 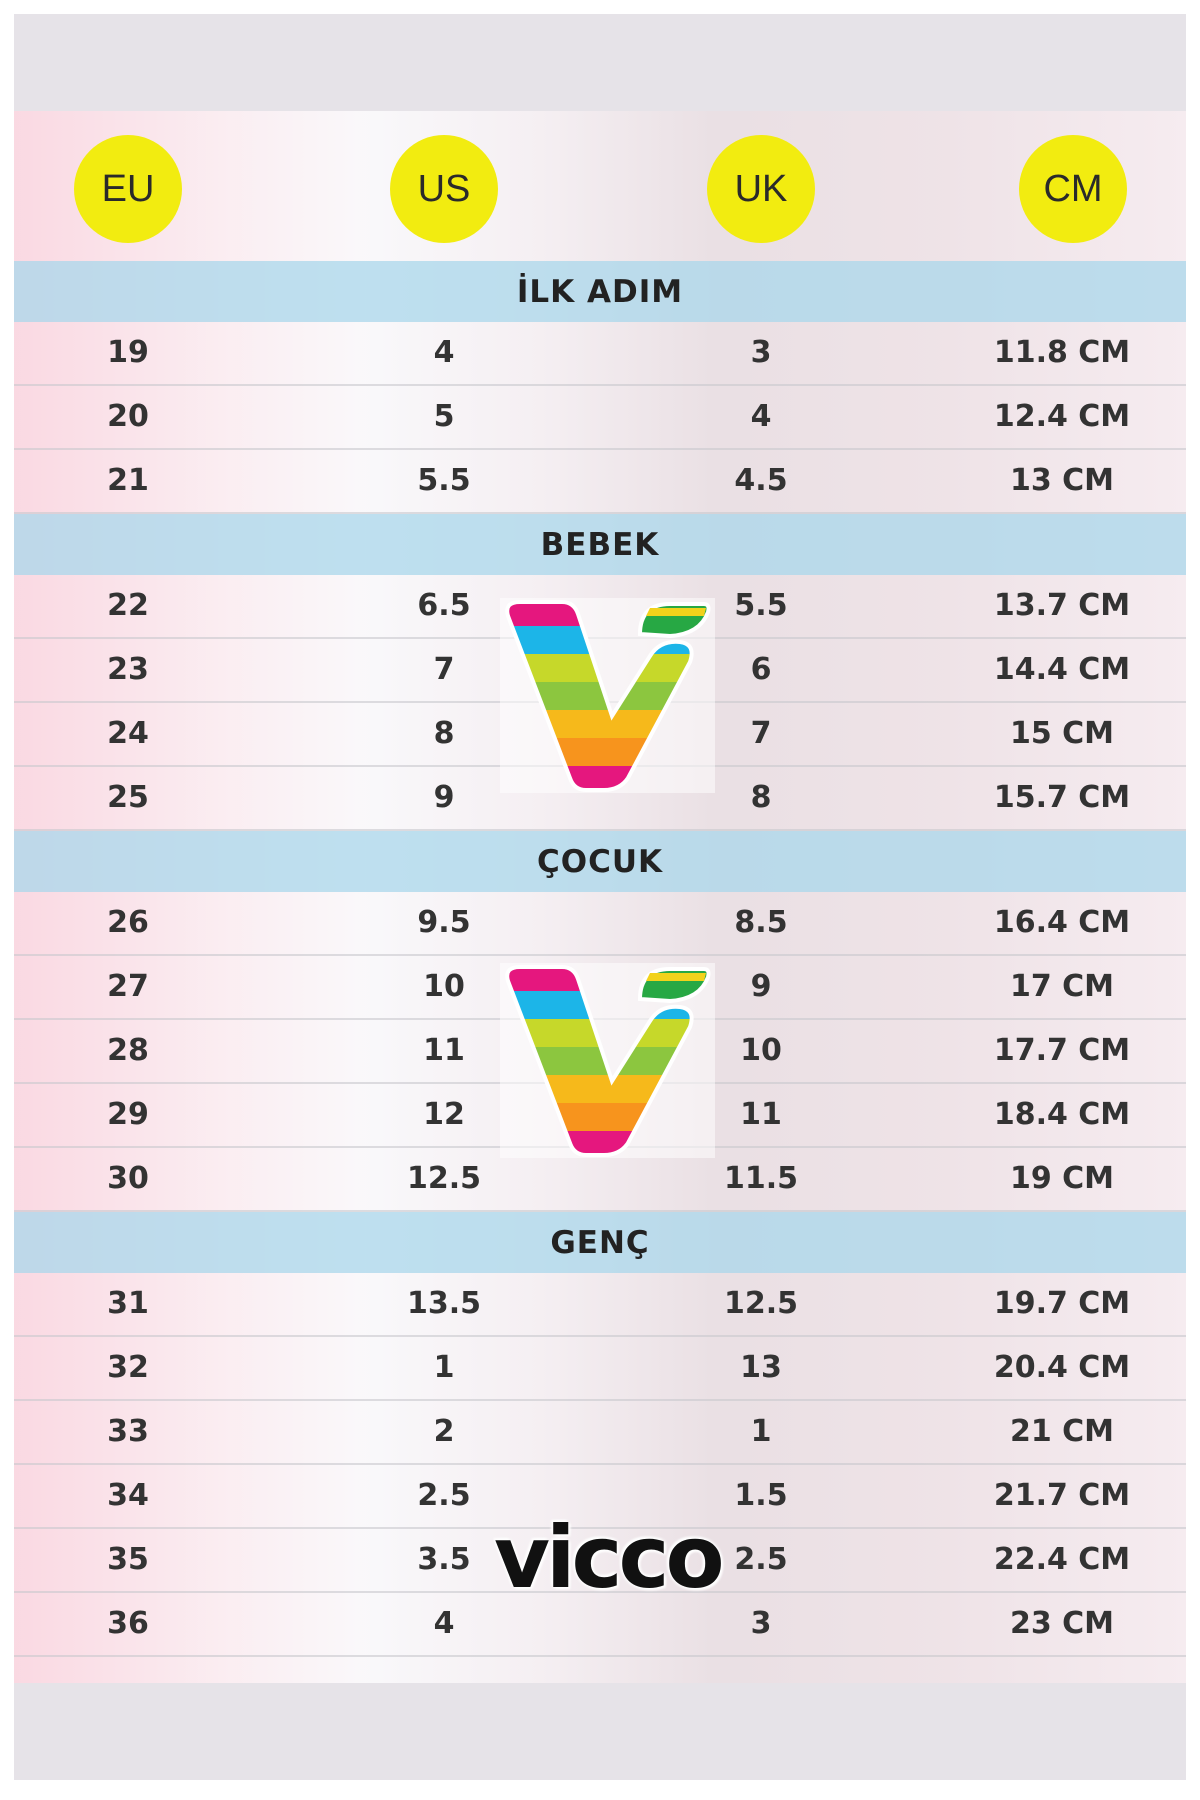 What do you see at coordinates (128, 669) in the screenshot?
I see `cell-eu: 23` at bounding box center [128, 669].